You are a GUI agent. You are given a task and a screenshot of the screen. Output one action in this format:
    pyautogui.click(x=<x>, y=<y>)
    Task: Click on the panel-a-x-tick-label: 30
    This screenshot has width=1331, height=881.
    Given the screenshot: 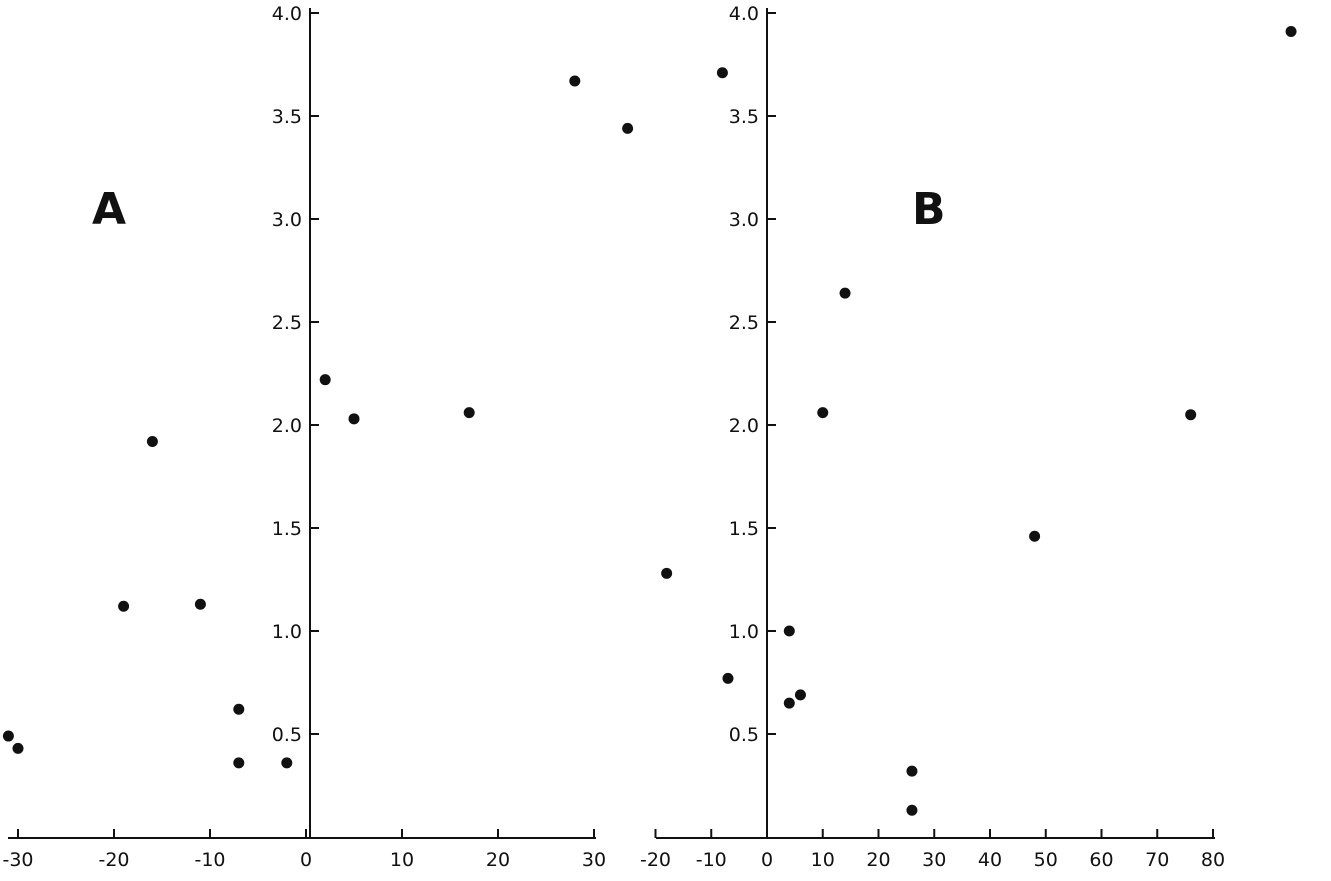 What is the action you would take?
    pyautogui.click(x=594, y=860)
    